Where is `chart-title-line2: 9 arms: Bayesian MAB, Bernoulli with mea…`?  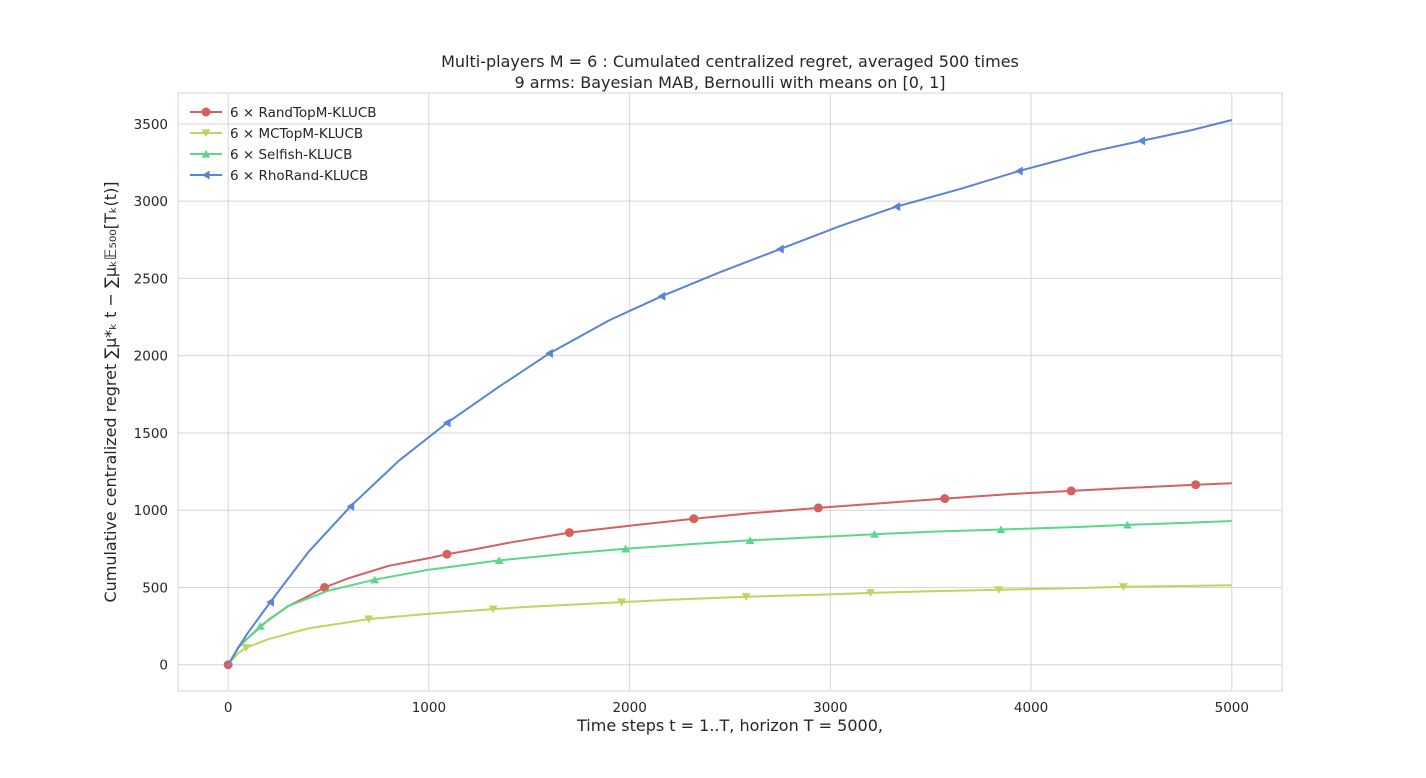
chart-title-line2: 9 arms: Bayesian MAB, Bernoulli with mea… is located at coordinates (729, 82).